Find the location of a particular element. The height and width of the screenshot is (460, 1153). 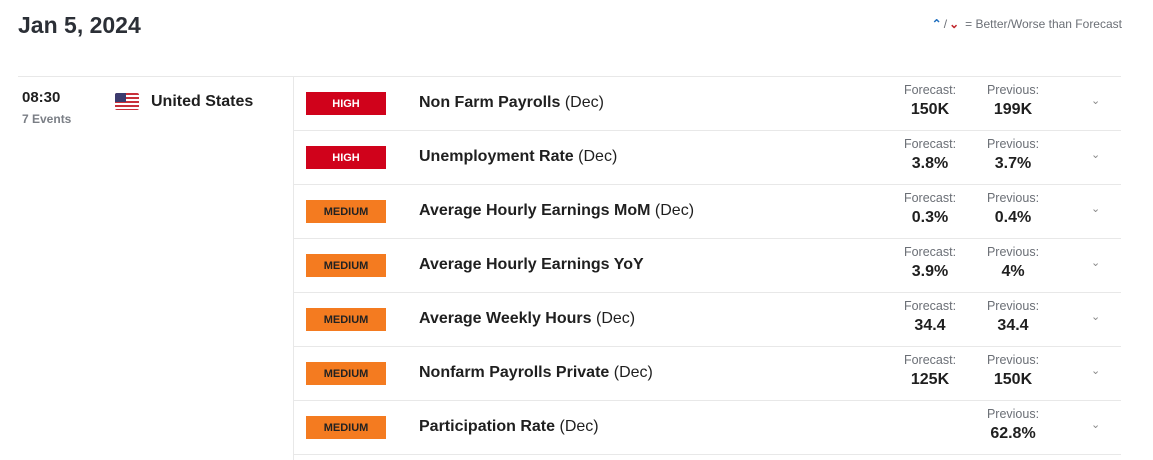

event-title: Average Hourly Earnings YoY is located at coordinates (531, 265).